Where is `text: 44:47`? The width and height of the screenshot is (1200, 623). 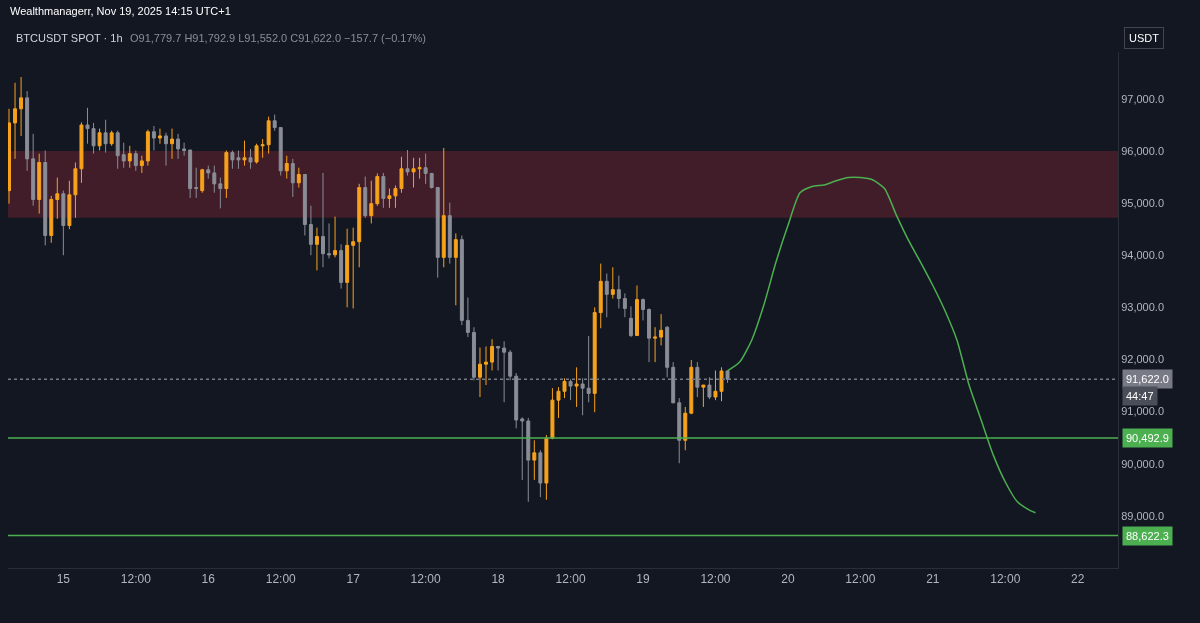
text: 44:47 is located at coordinates (1140, 396).